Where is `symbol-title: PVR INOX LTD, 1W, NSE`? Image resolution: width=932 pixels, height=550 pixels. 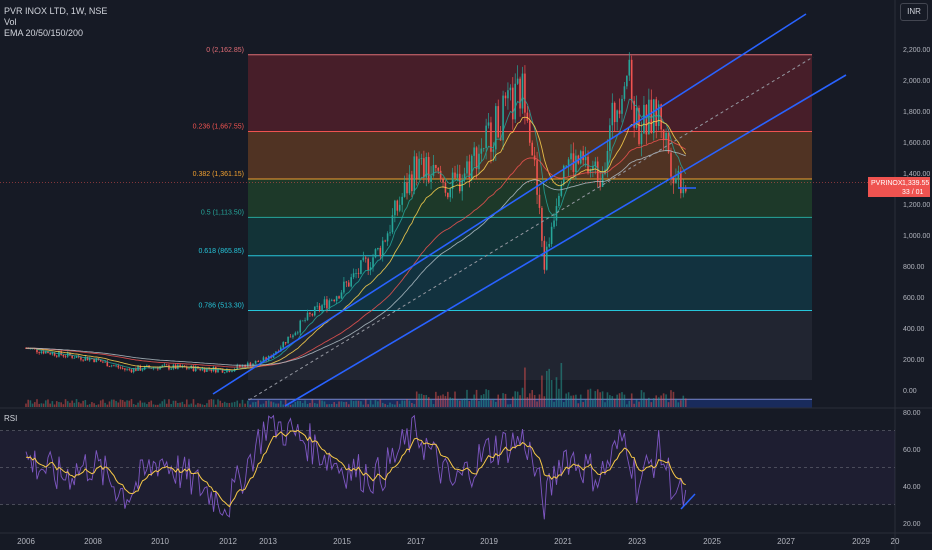
symbol-title: PVR INOX LTD, 1W, NSE is located at coordinates (56, 11).